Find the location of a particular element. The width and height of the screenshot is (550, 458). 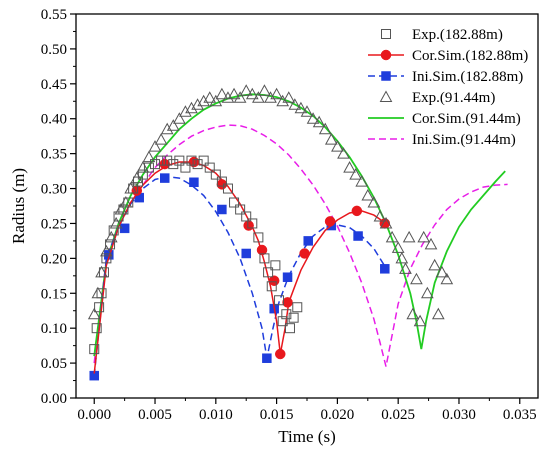

legend-label: Cor.Sim.(91.44m) is located at coordinates (466, 119).